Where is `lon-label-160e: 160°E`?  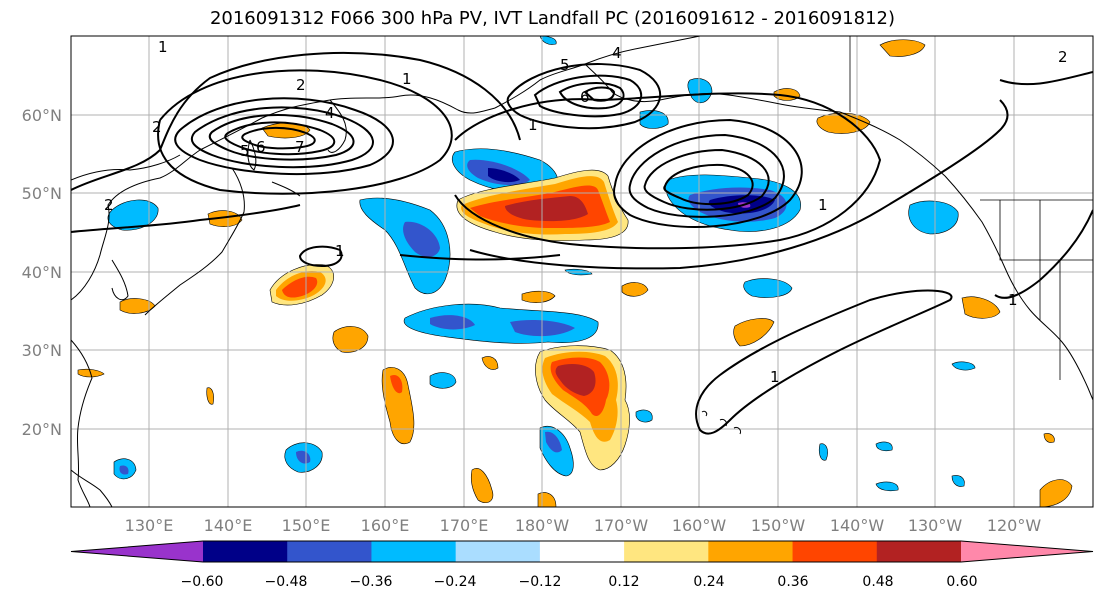 lon-label-160e: 160°E is located at coordinates (385, 525).